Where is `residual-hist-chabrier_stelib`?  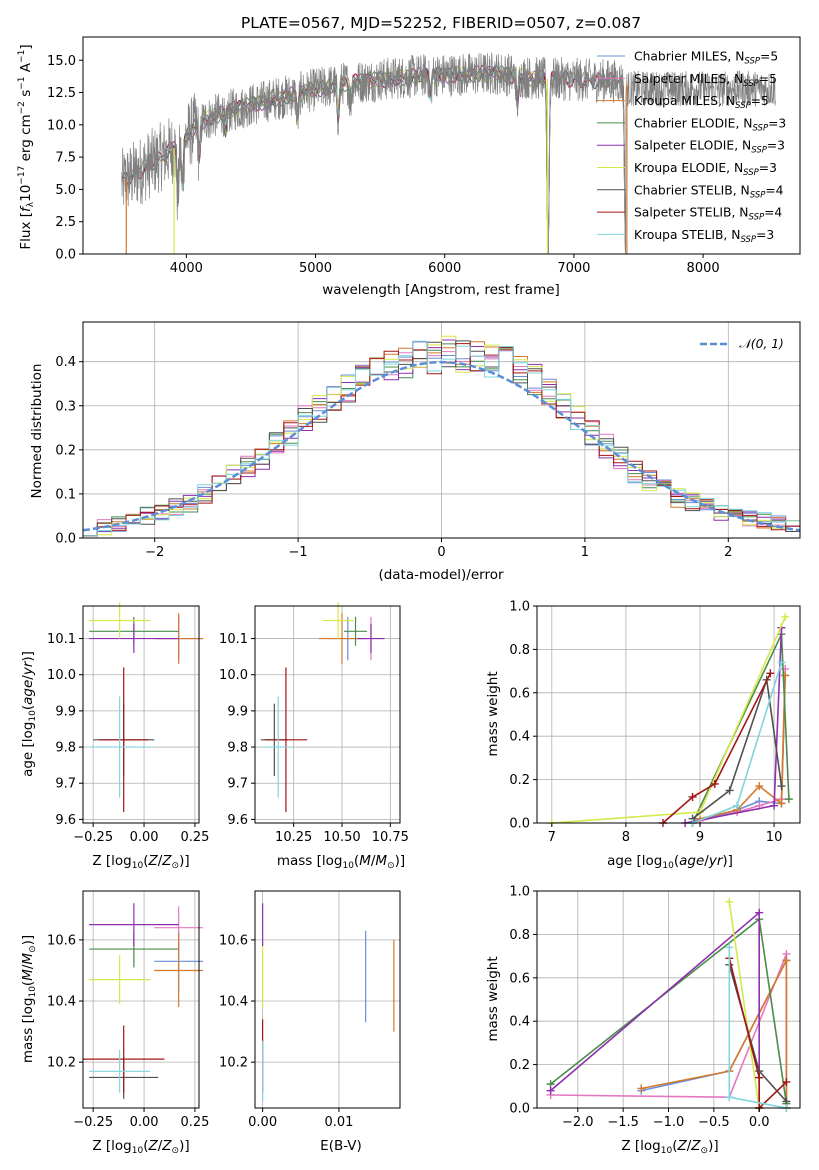
residual-hist-chabrier_stelib is located at coordinates (441, 438).